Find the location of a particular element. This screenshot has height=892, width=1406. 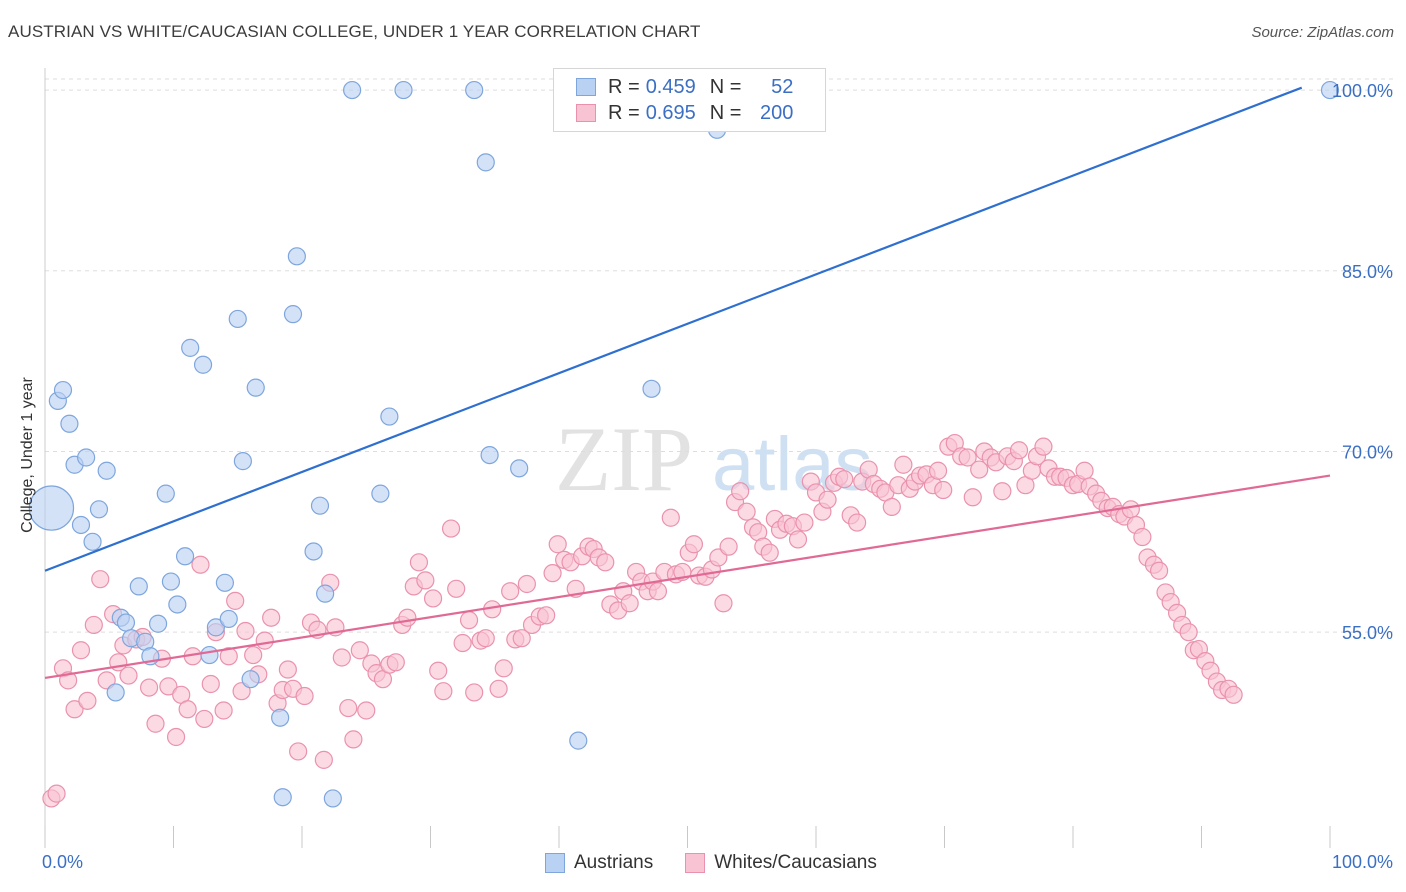

y-tick-label: 70.0% is located at coordinates (1367, 452).